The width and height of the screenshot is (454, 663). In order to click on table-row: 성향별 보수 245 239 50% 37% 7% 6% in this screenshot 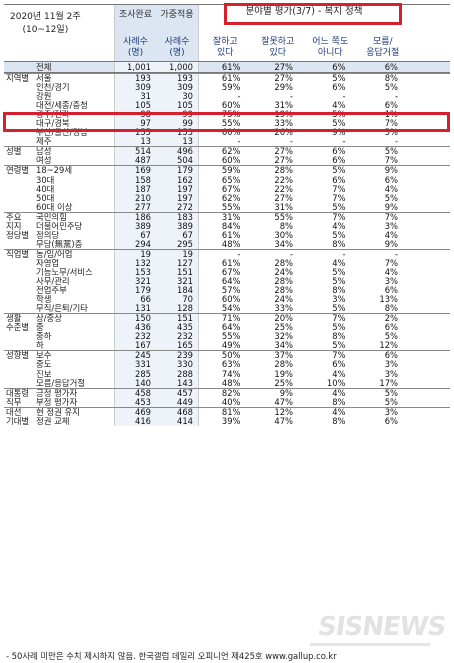, I will do `click(227, 355)`.